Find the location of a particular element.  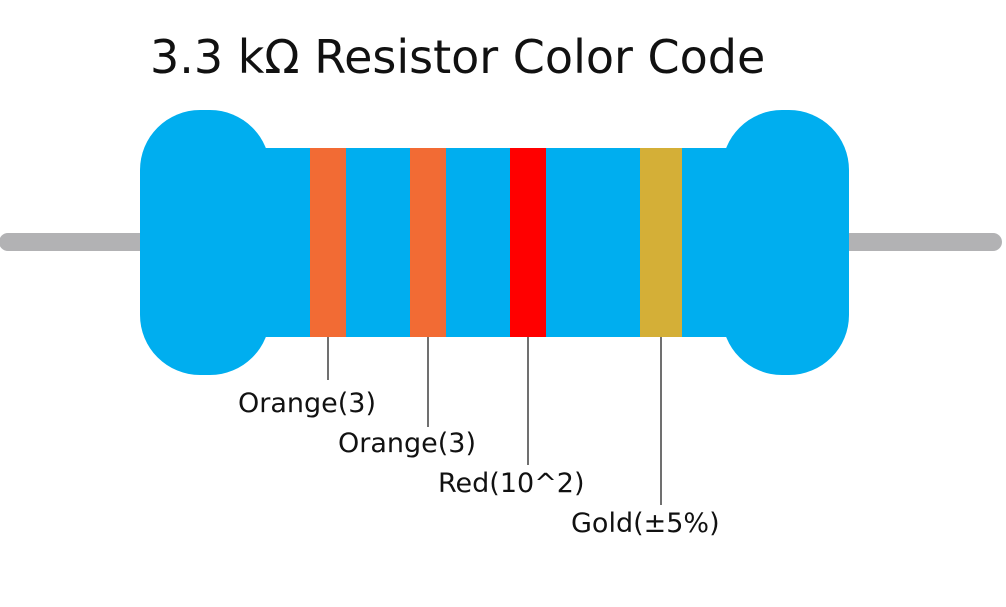

band-2-orange is located at coordinates (428, 242).